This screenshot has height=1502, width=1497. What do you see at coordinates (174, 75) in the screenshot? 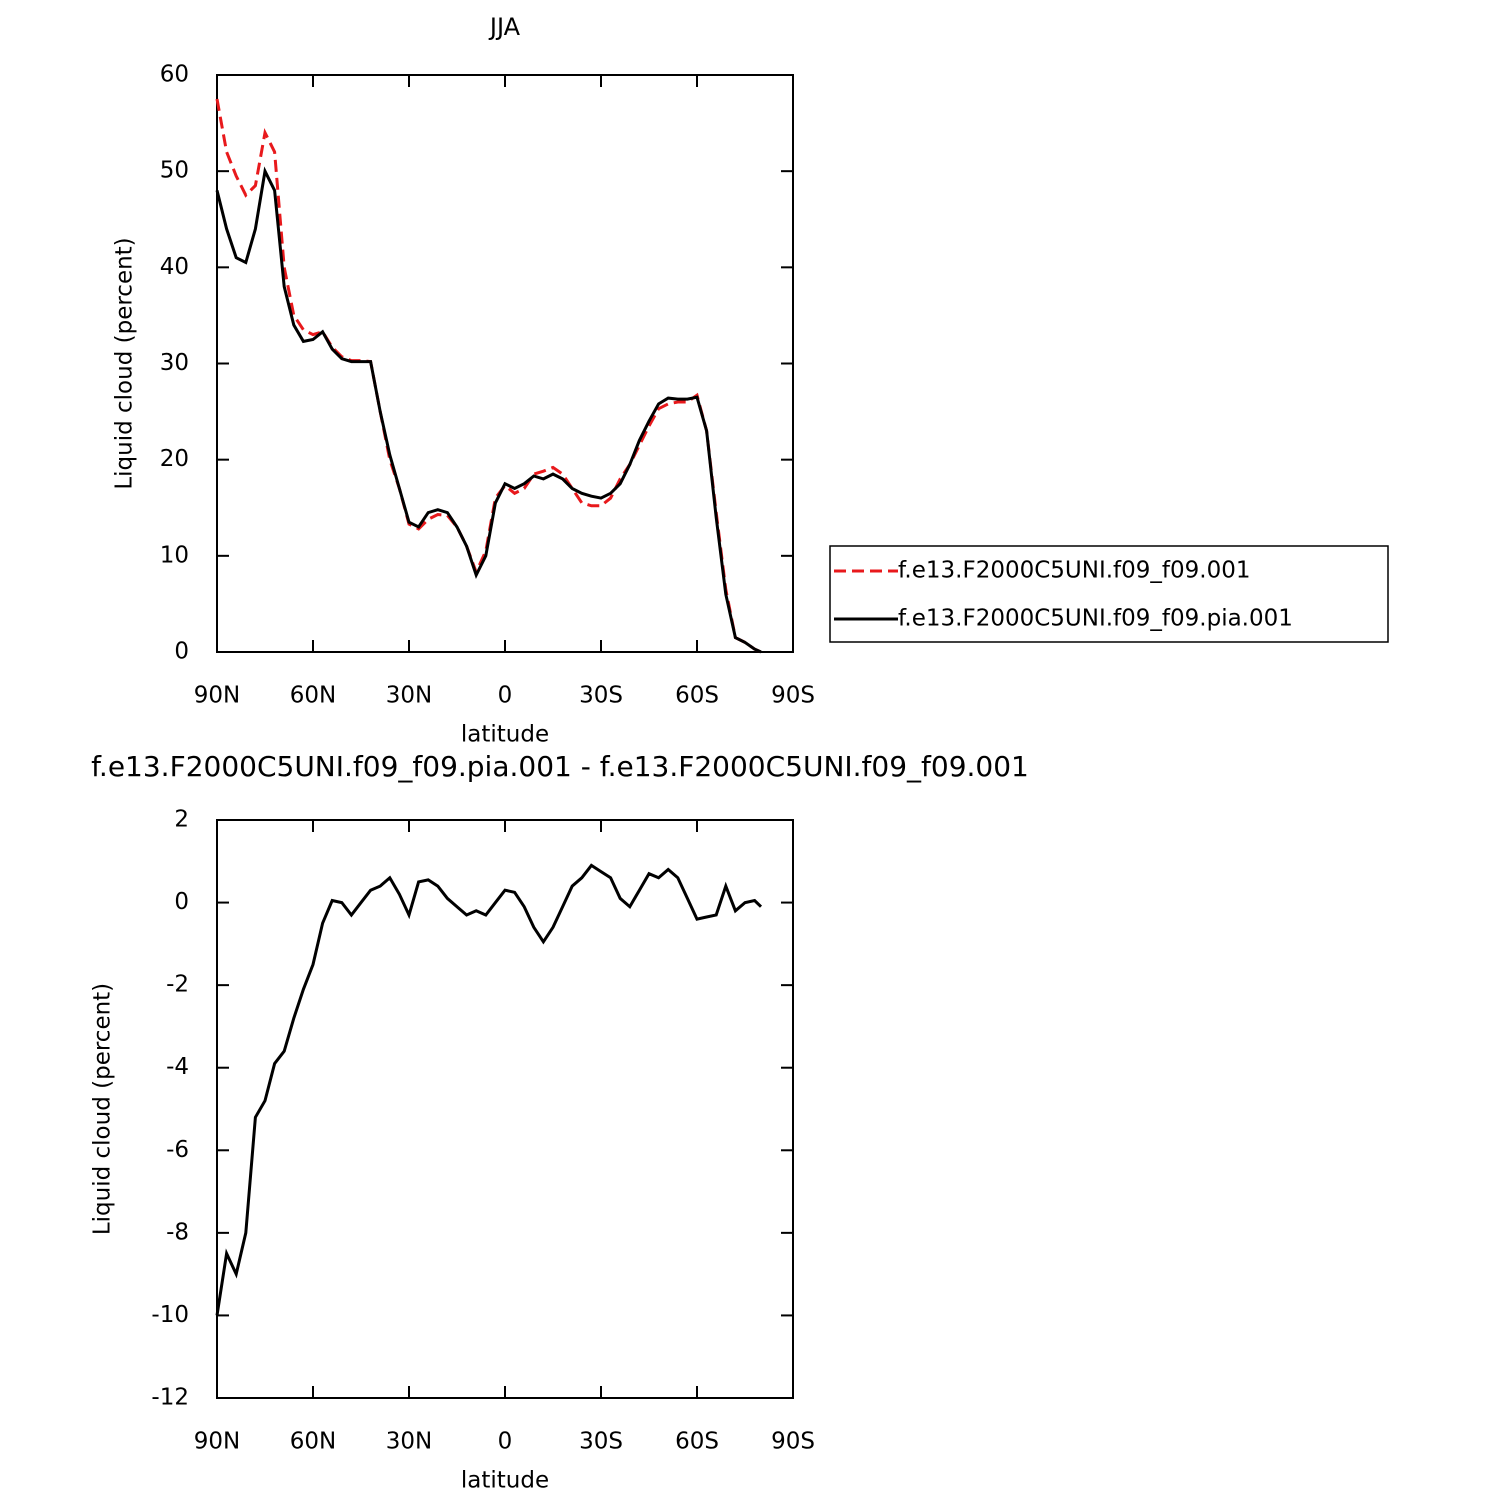
I see `y-tick-label: 60` at bounding box center [174, 75].